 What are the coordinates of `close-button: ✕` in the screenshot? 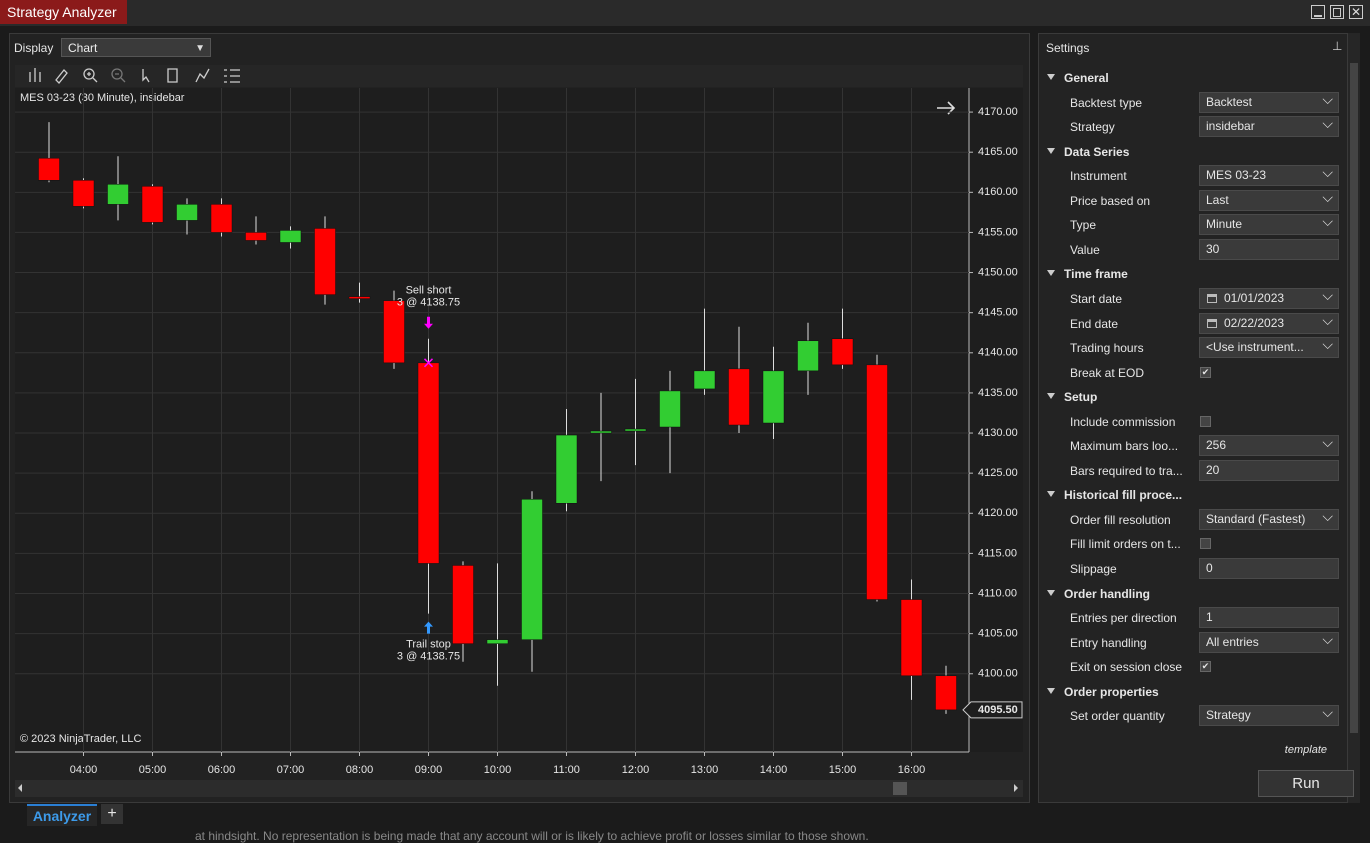 It's located at (1356, 12).